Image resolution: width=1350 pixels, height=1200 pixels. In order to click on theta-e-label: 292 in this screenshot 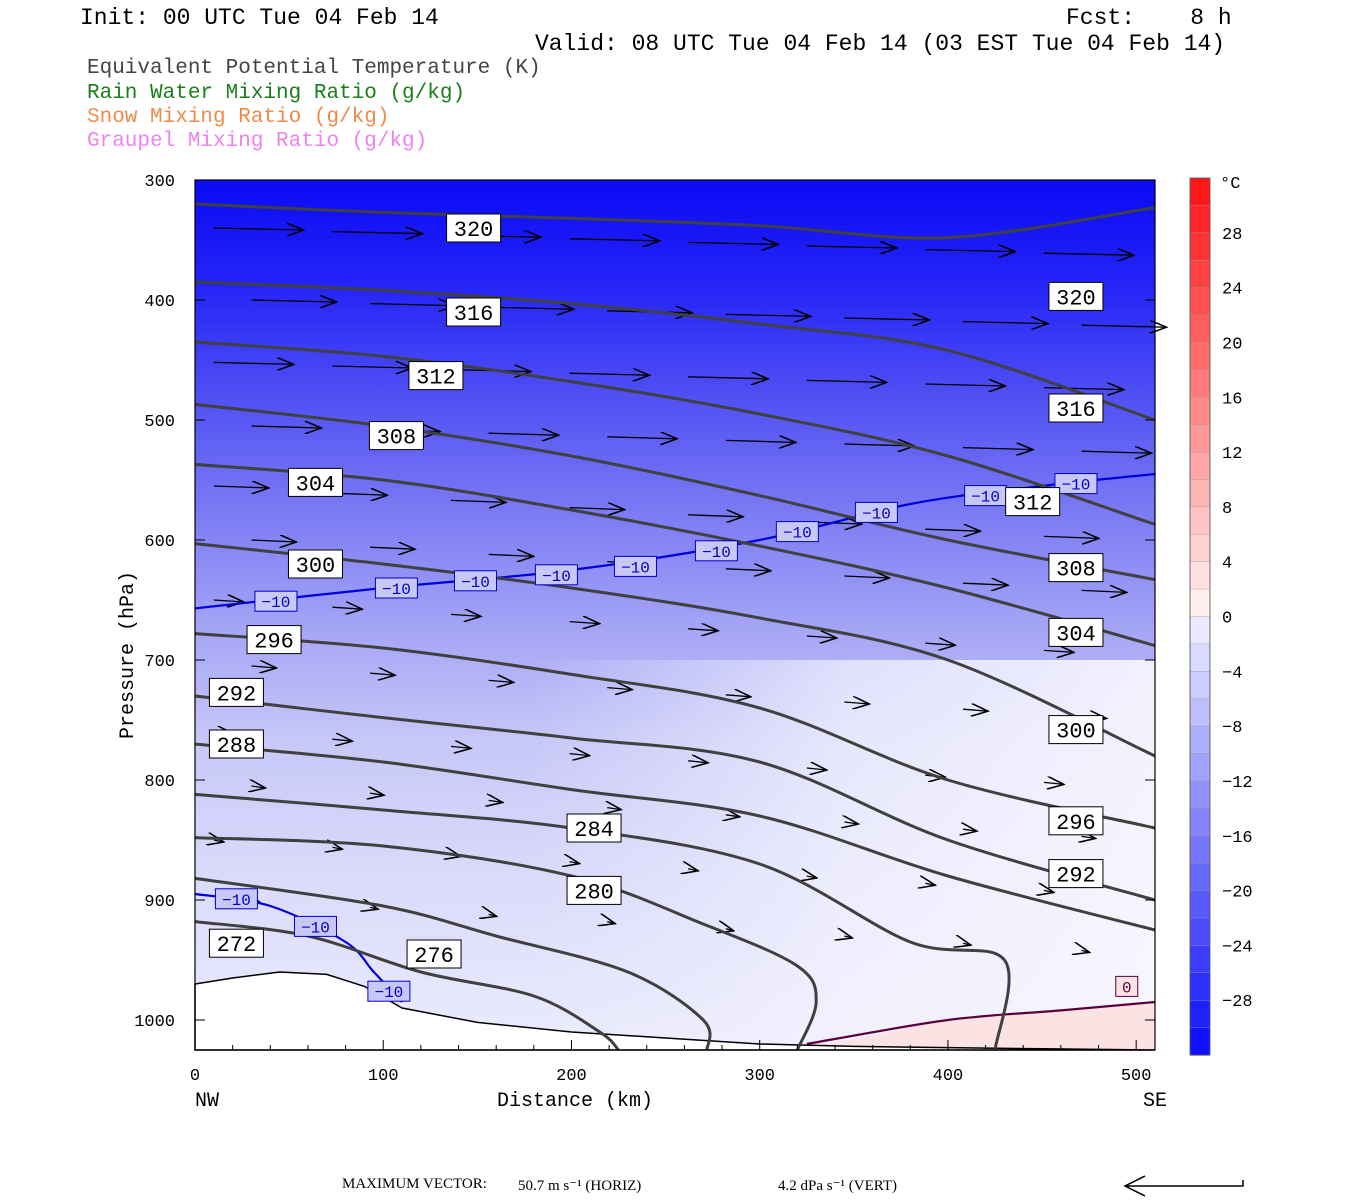, I will do `click(237, 694)`.